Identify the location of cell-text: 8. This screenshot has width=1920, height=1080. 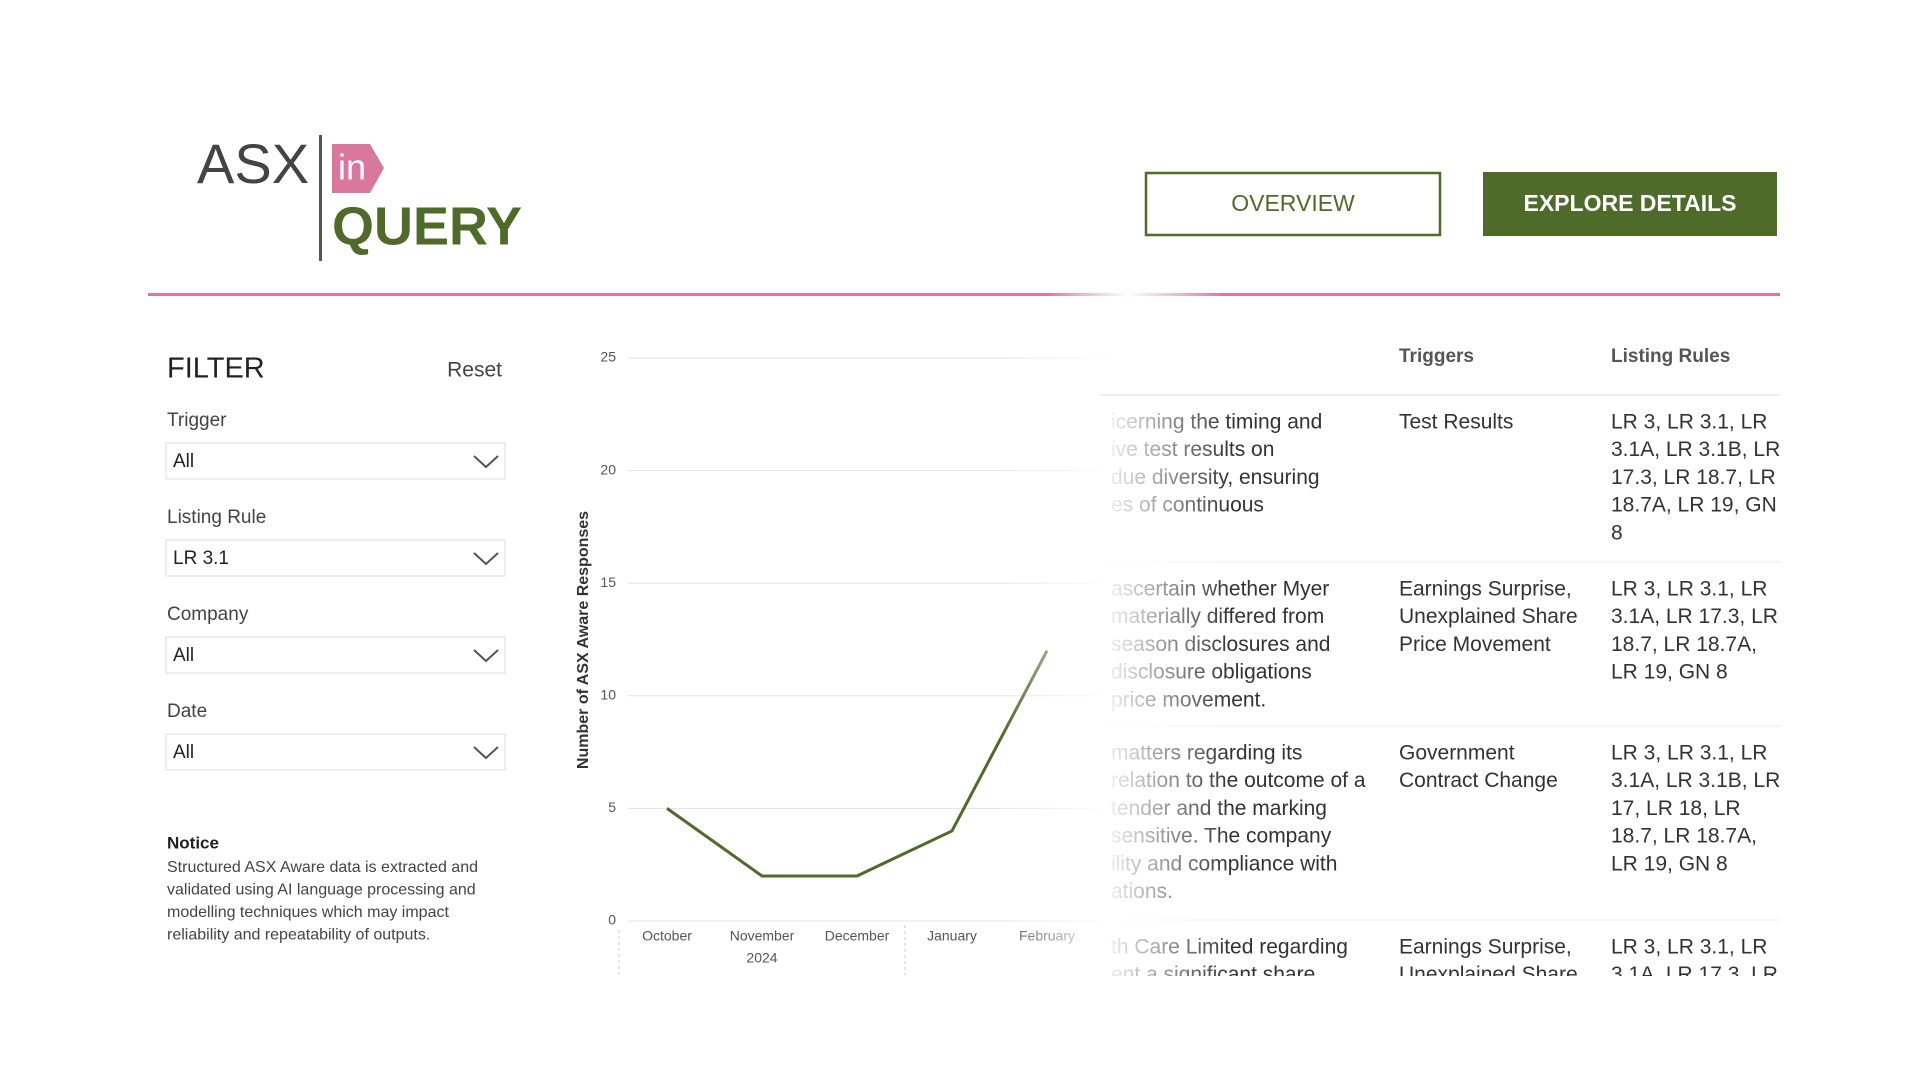
(1617, 532).